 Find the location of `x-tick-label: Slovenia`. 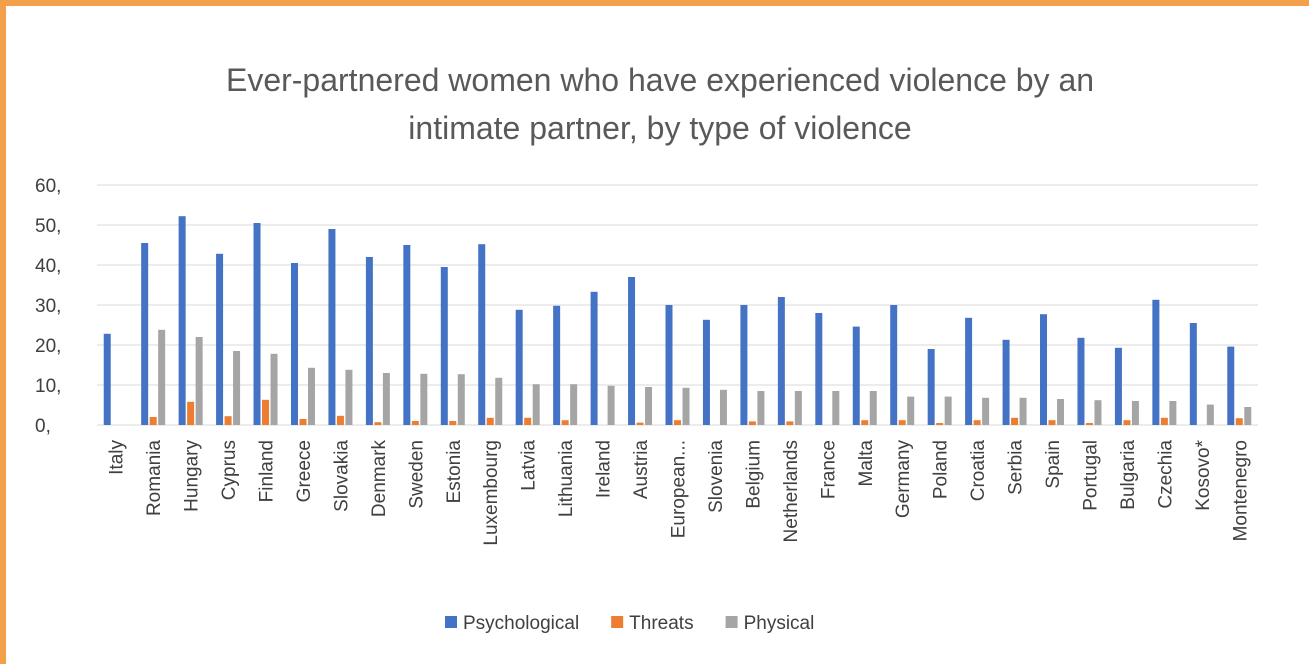

x-tick-label: Slovenia is located at coordinates (716, 476).